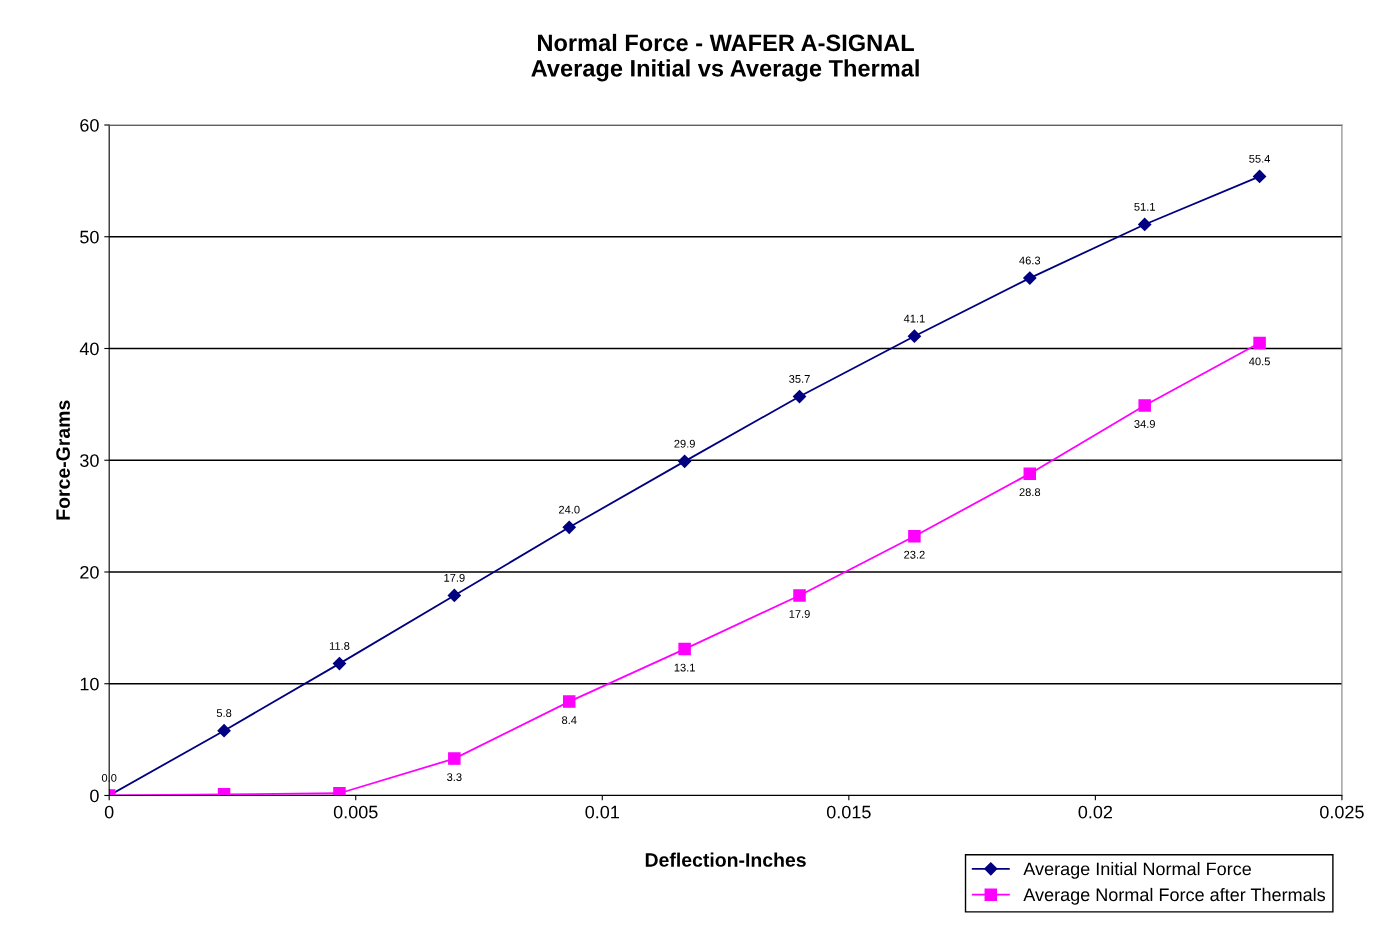  I want to click on y-tick-label: 10, so click(89, 684).